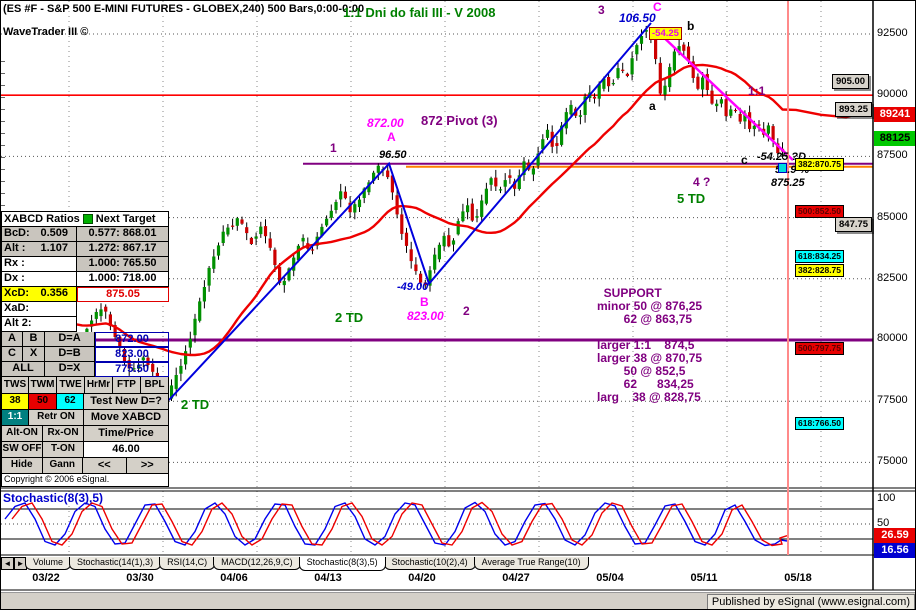 This screenshot has height=610, width=916. What do you see at coordinates (894, 114) in the screenshot?
I see `axis-price-badge-89241: 89241` at bounding box center [894, 114].